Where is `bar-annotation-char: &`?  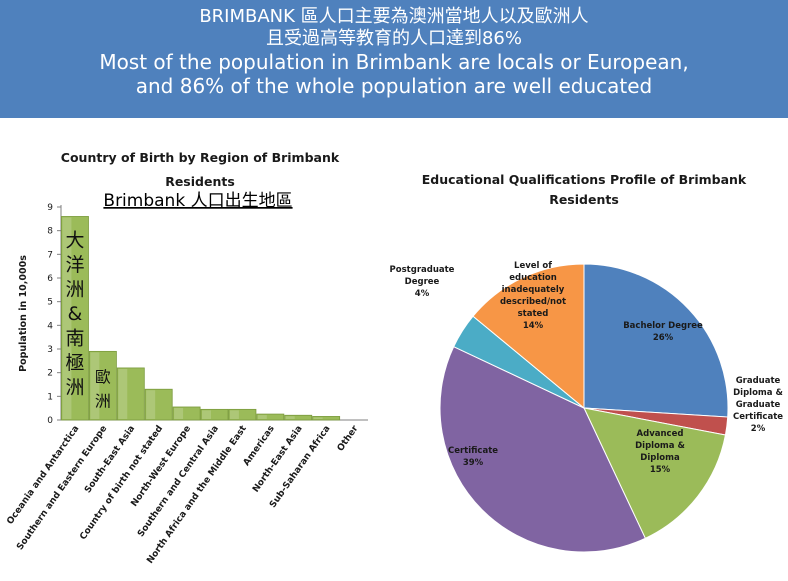
bar-annotation-char: & is located at coordinates (75, 314).